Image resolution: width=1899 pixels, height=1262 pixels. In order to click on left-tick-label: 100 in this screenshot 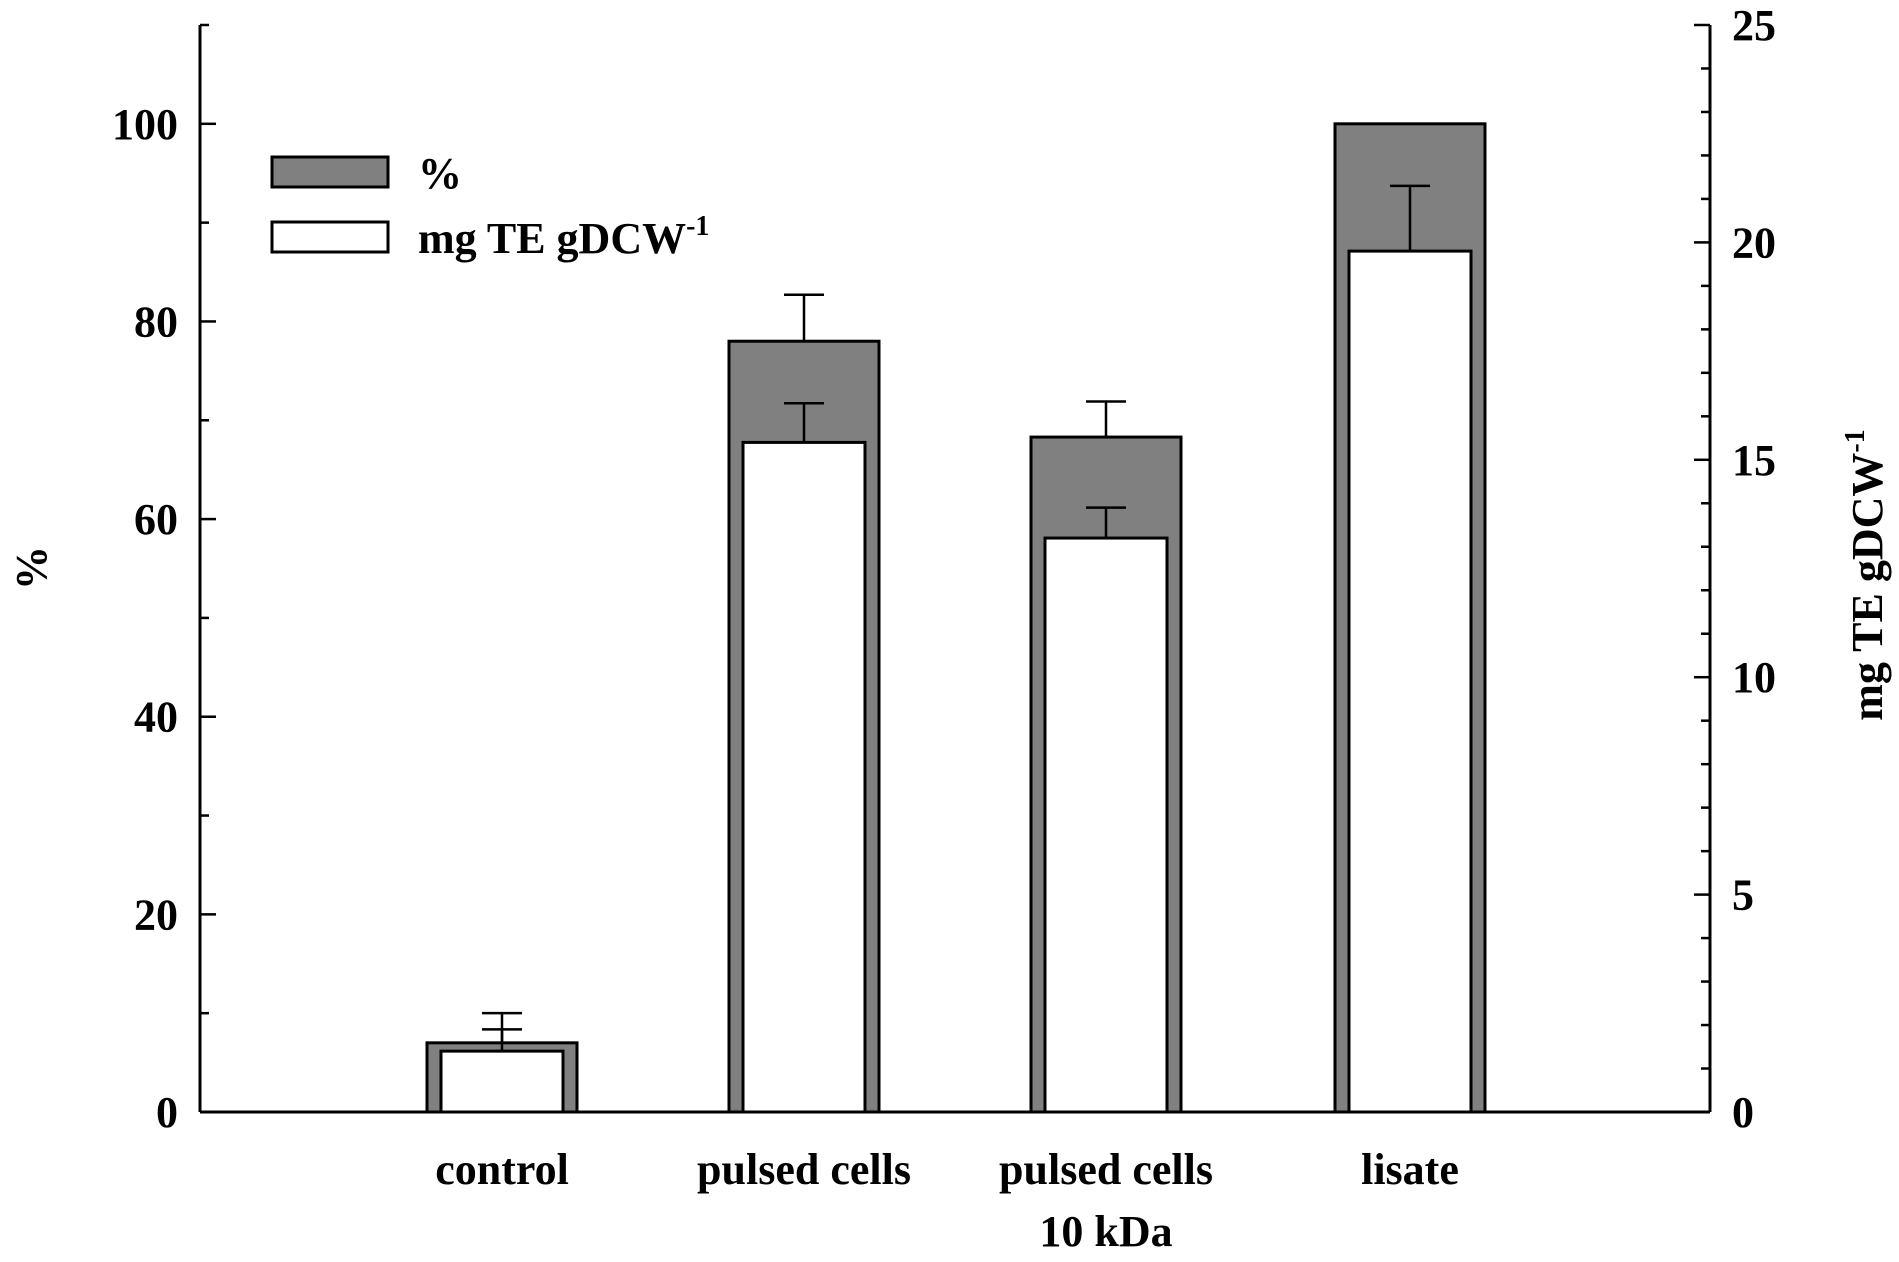, I will do `click(145, 124)`.